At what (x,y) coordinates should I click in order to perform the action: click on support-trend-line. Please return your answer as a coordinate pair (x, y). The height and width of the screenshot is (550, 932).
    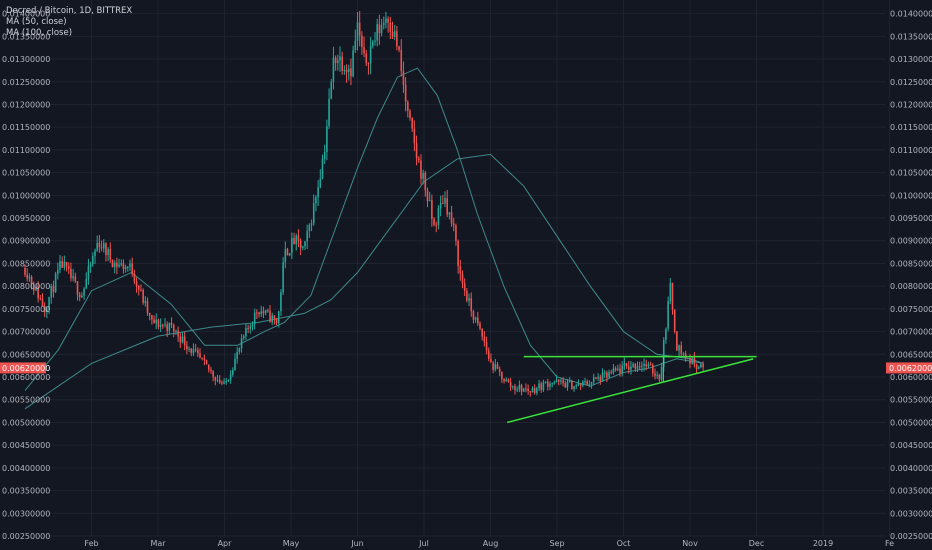
    Looking at the image, I should click on (630, 391).